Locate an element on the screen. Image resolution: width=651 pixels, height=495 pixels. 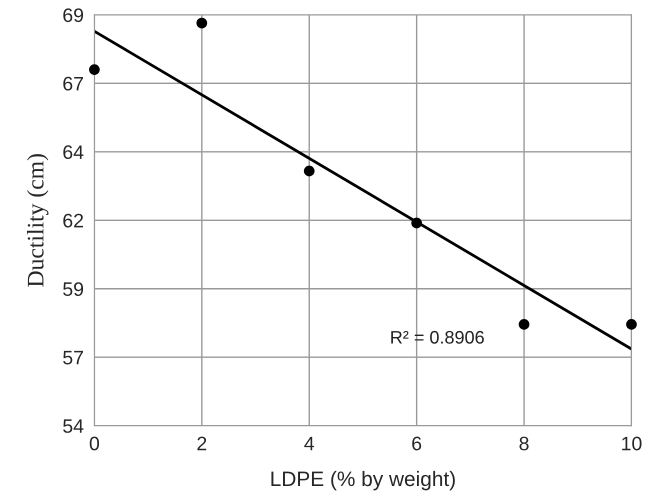
y-tick-label: 67 is located at coordinates (73, 83).